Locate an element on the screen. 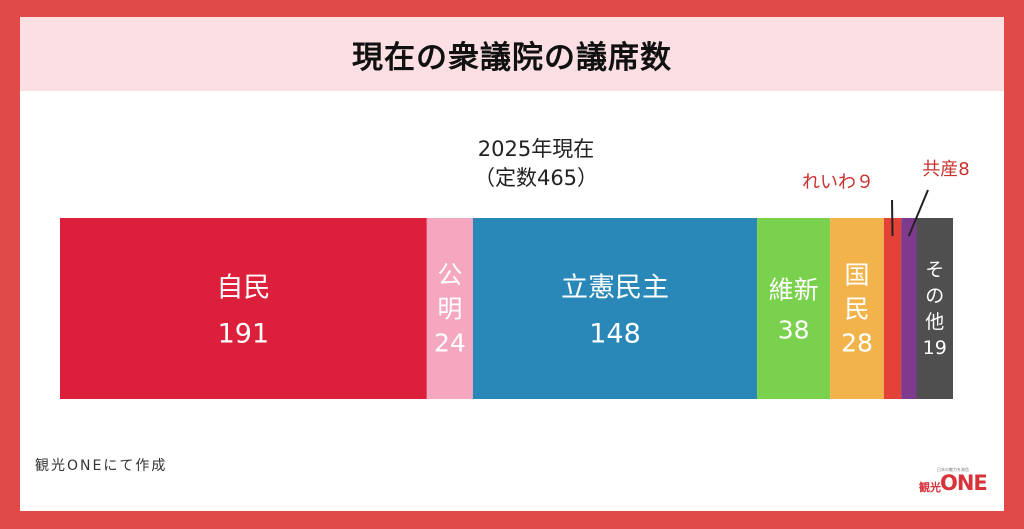  segment-value-2: 24 is located at coordinates (450, 342).